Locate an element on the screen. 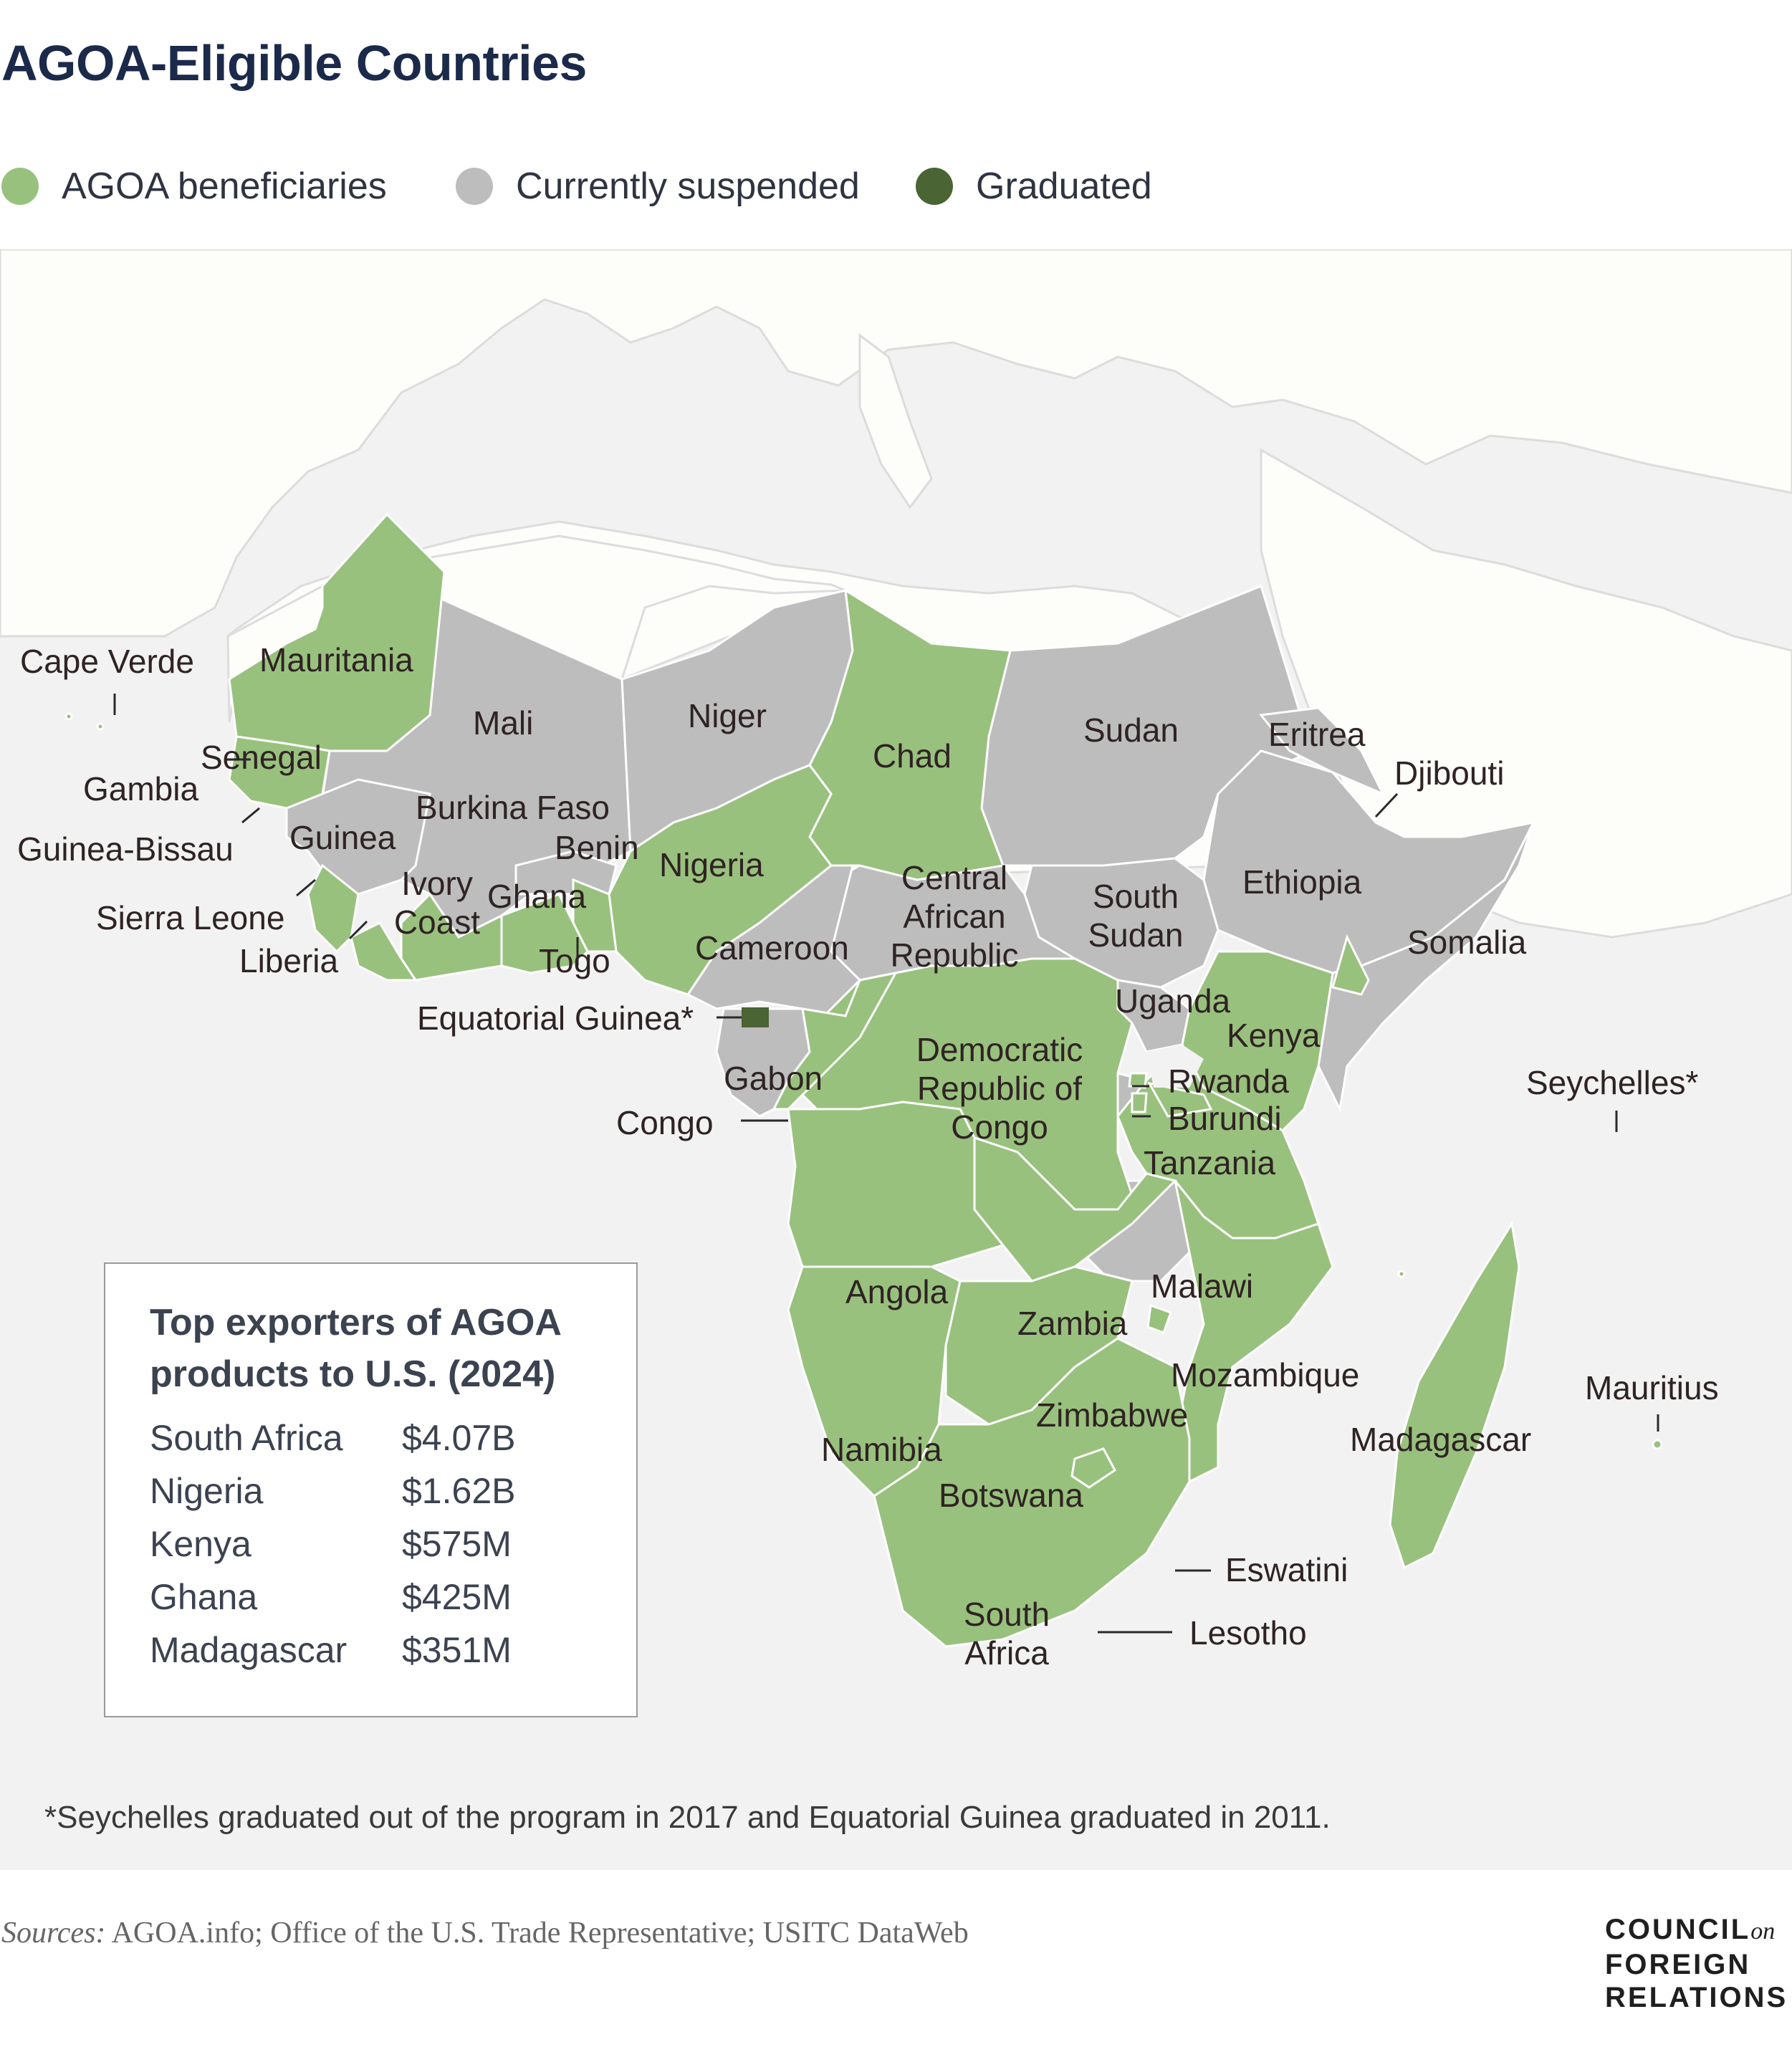 This screenshot has width=1792, height=2052. label-senegal: Senegal is located at coordinates (261, 757).